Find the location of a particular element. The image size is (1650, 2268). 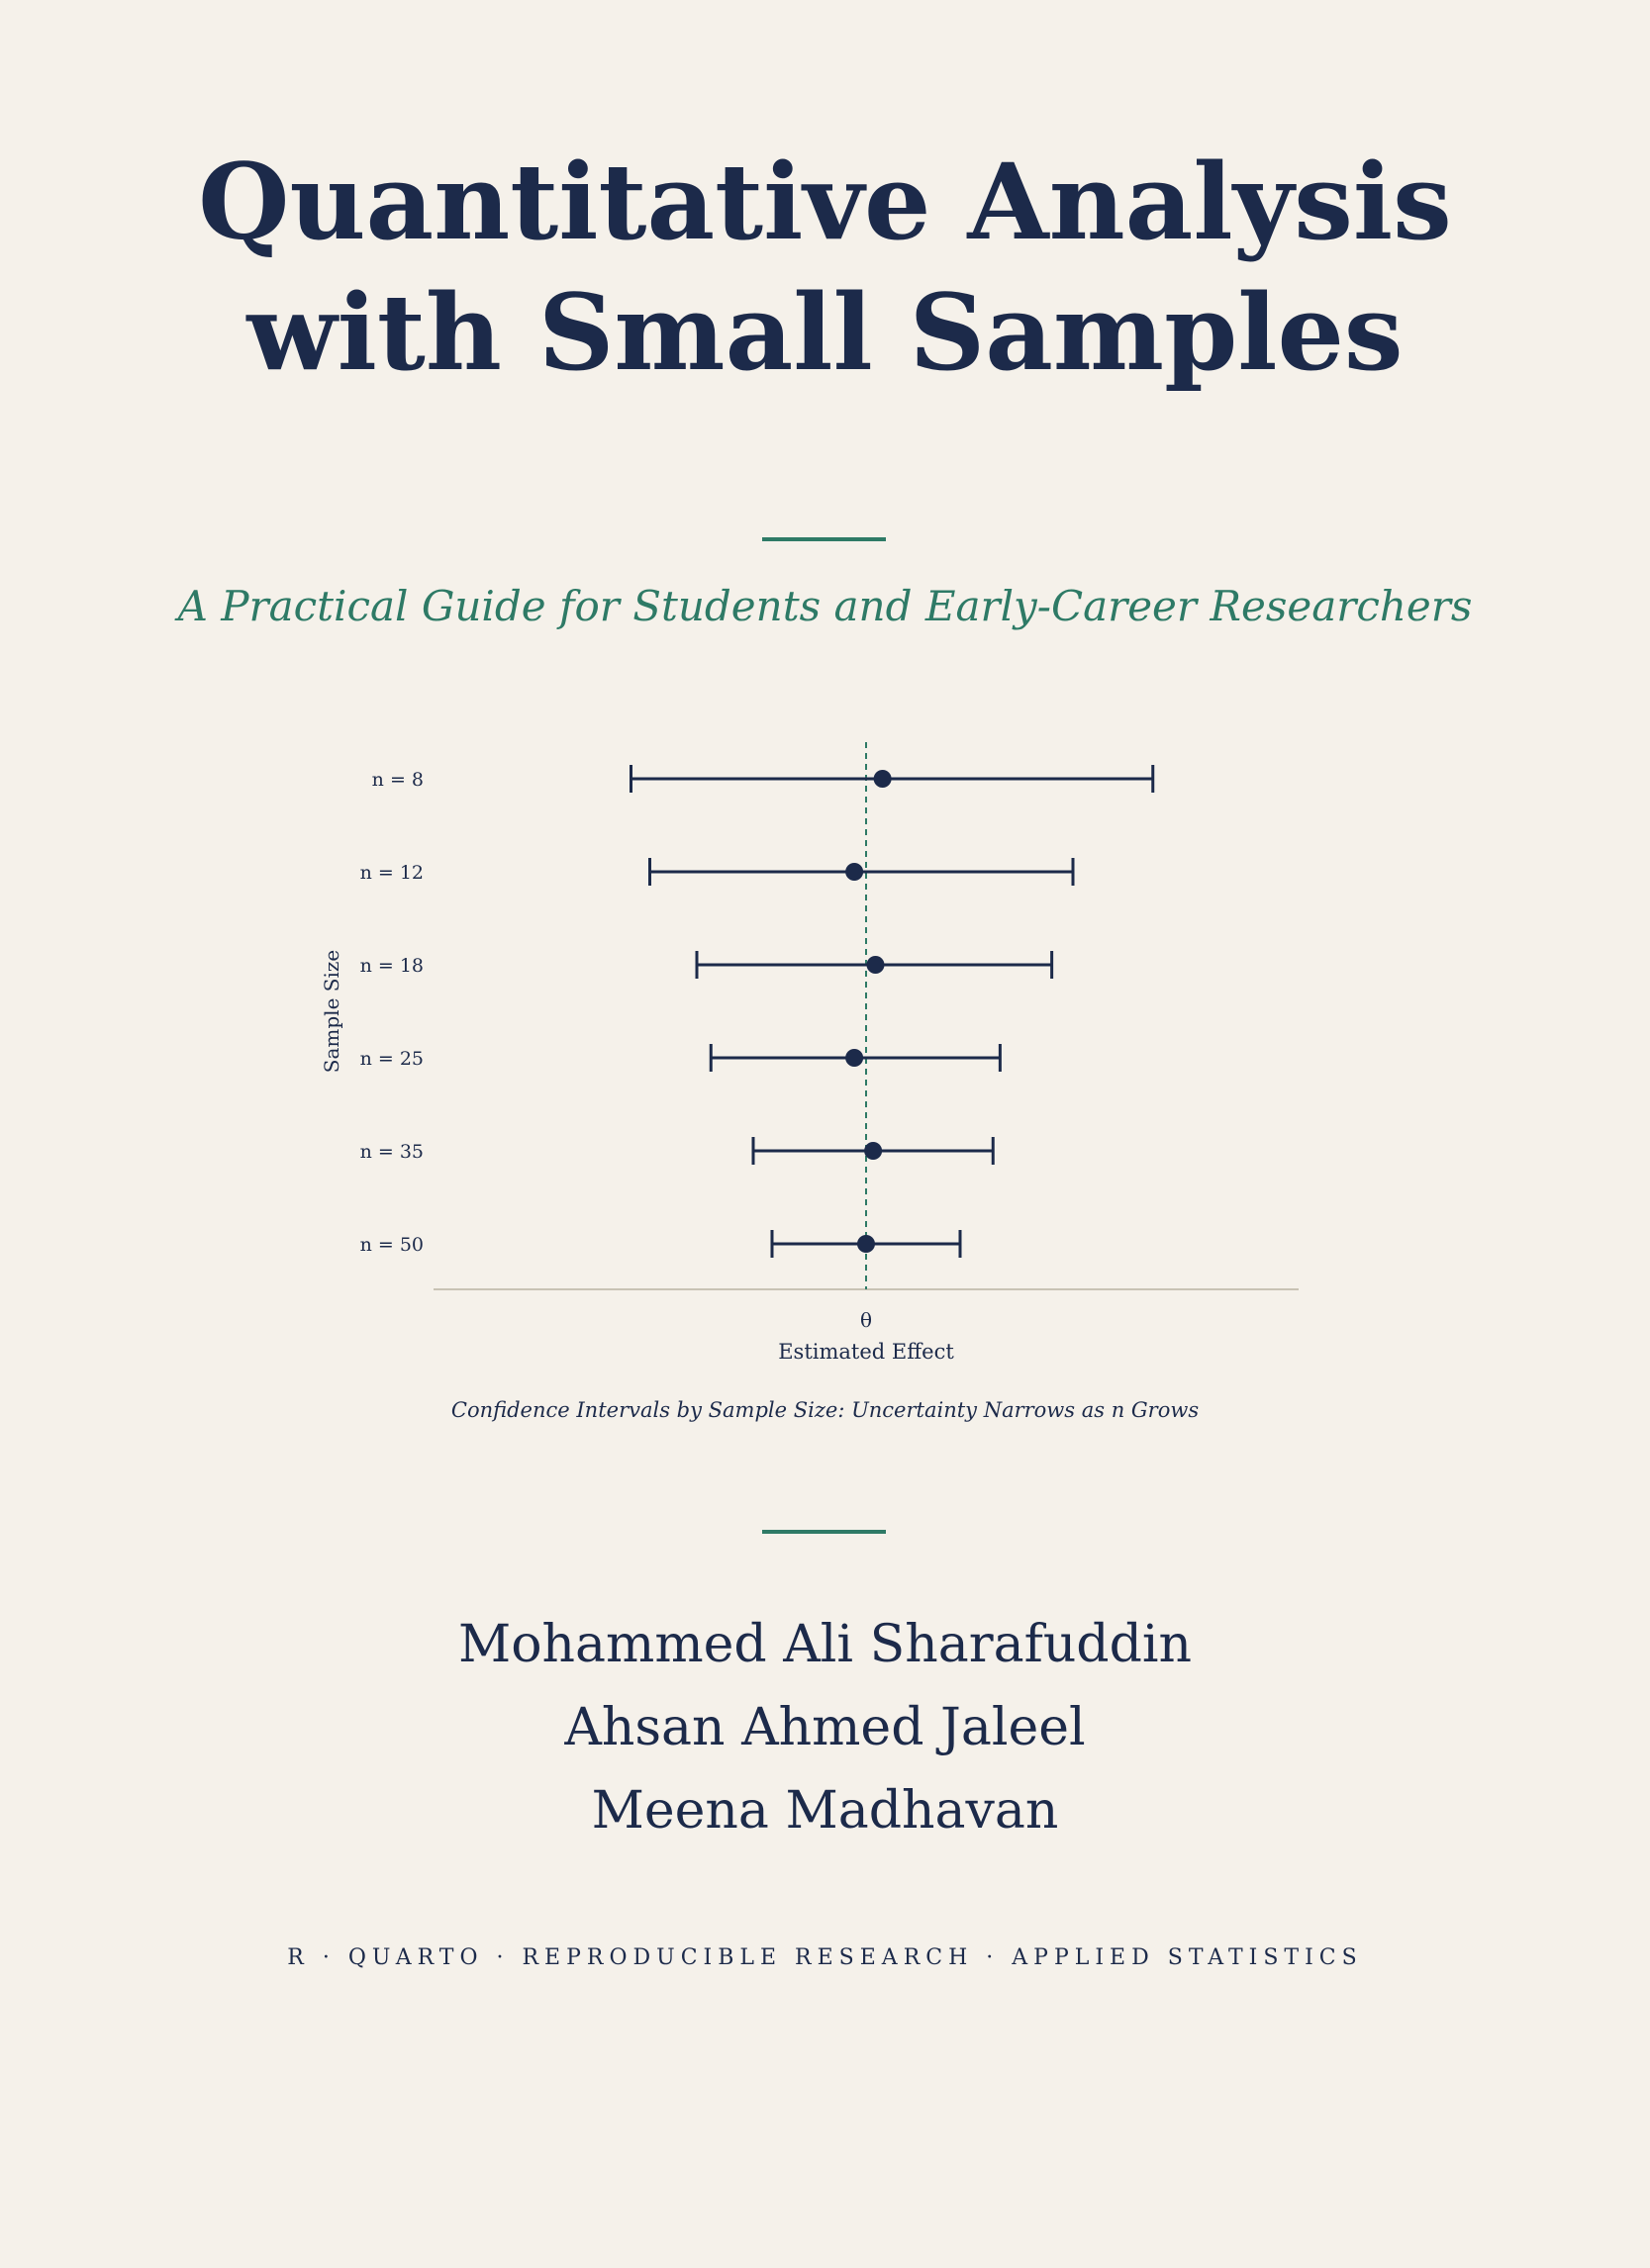

y-tick-label: n = 12 is located at coordinates (392, 873).